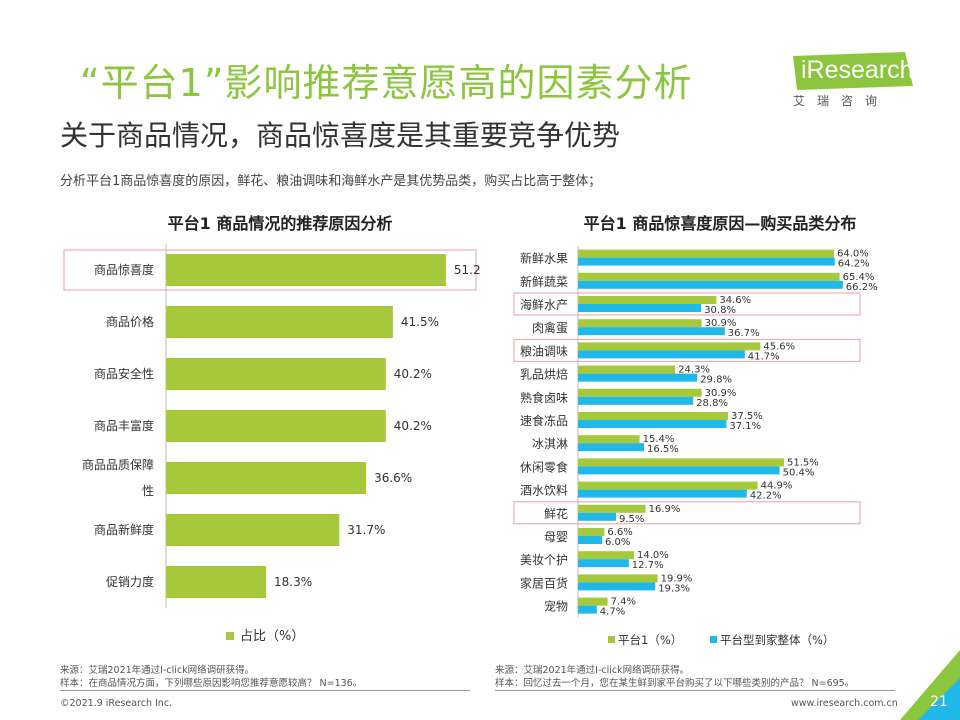 The width and height of the screenshot is (960, 720). I want to click on left-category-label: 促销力度, so click(130, 581).